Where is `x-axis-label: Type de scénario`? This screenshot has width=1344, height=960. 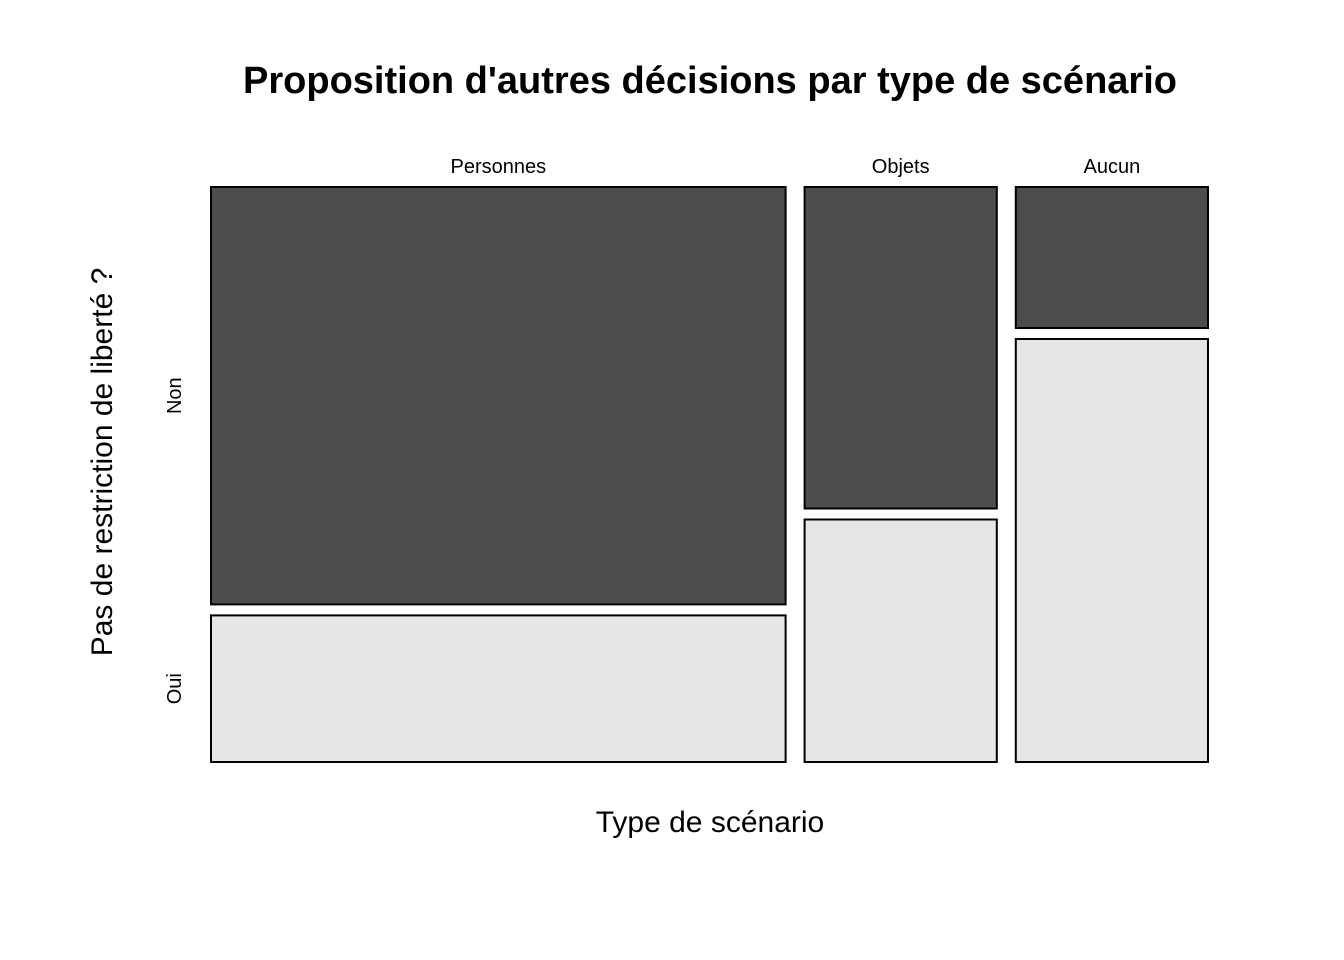 x-axis-label: Type de scénario is located at coordinates (710, 822).